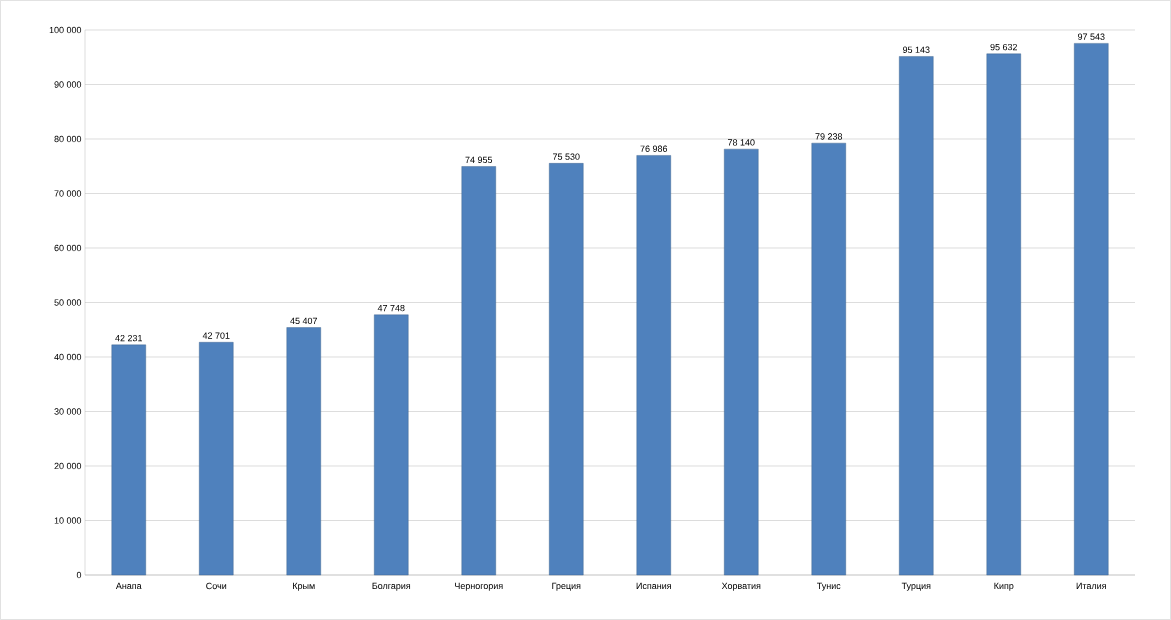  Describe the element at coordinates (391, 586) in the screenshot. I see `x-tick-label: Болгария` at that location.